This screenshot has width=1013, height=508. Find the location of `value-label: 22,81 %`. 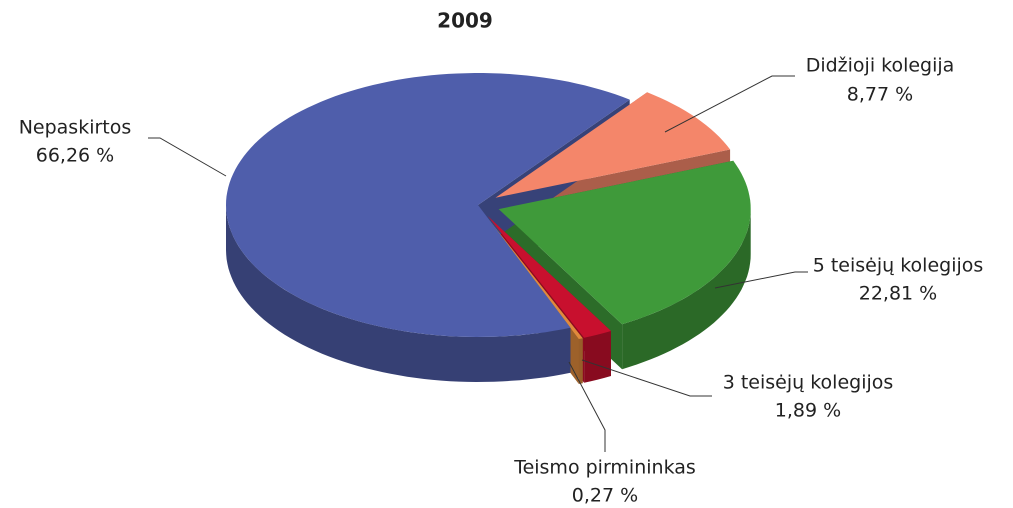

value-label: 22,81 % is located at coordinates (898, 294).